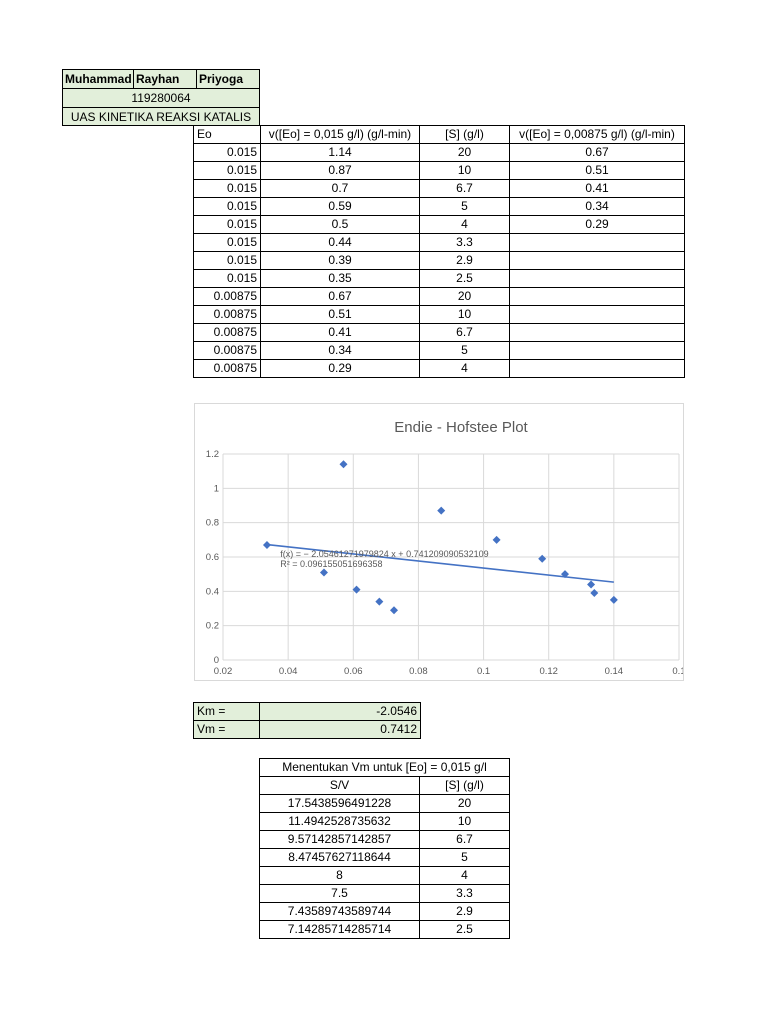  What do you see at coordinates (226, 711) in the screenshot?
I see `param-label: Km =` at bounding box center [226, 711].